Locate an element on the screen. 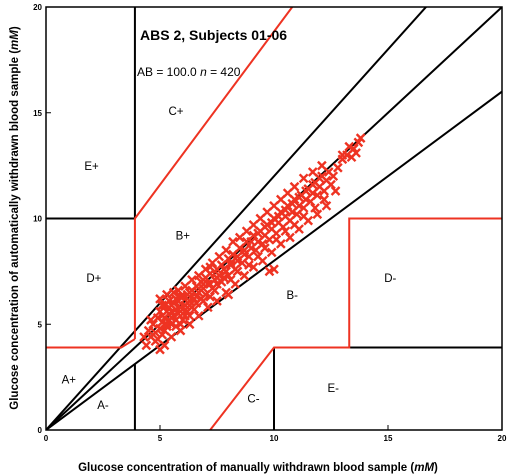 The width and height of the screenshot is (508, 476). zone-label-cminus: C- is located at coordinates (253, 400).